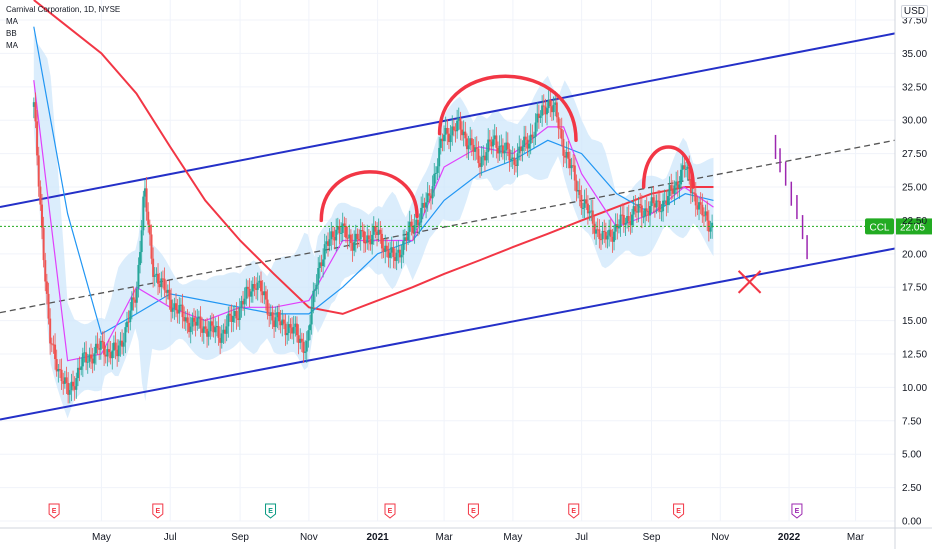  I want to click on currency-button: USD, so click(914, 11).